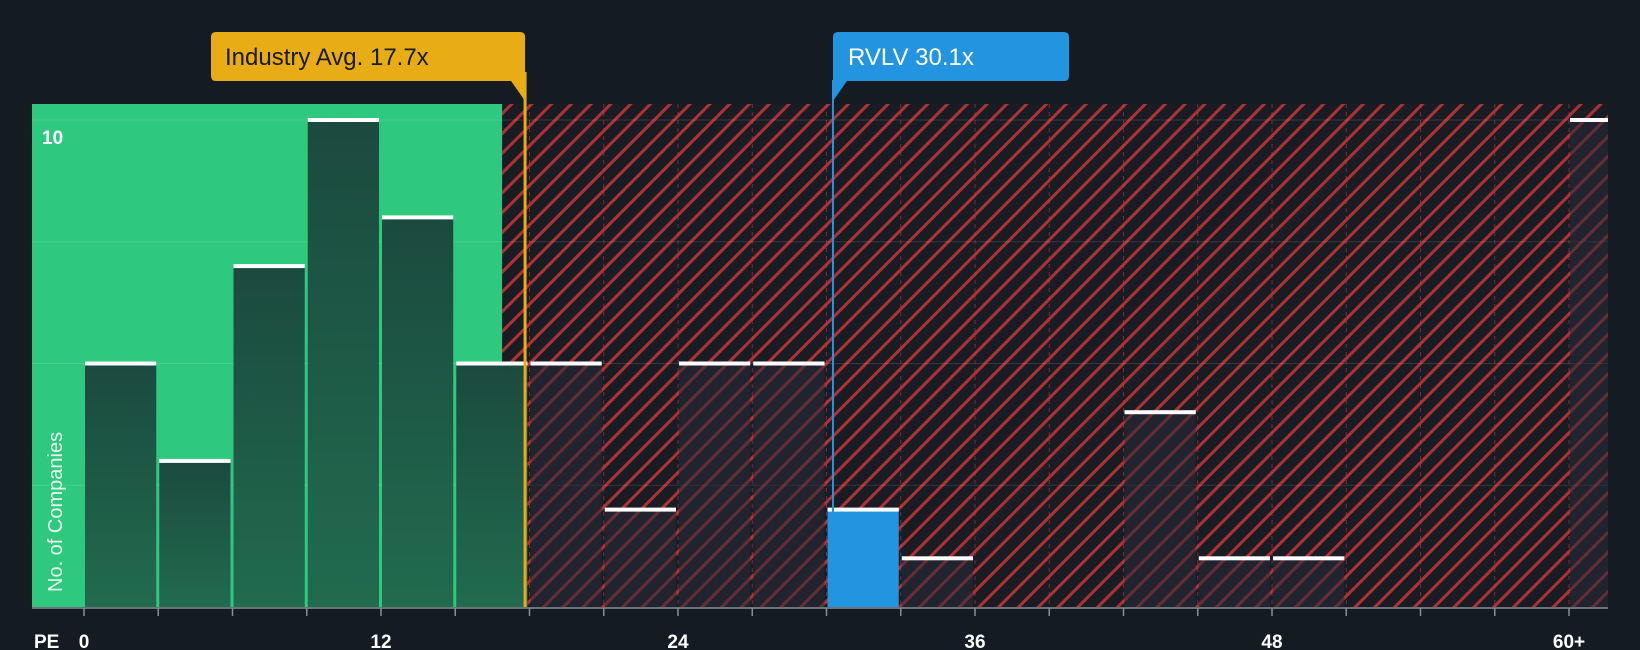 The width and height of the screenshot is (1640, 650). What do you see at coordinates (974, 641) in the screenshot?
I see `x-tick-label: 36` at bounding box center [974, 641].